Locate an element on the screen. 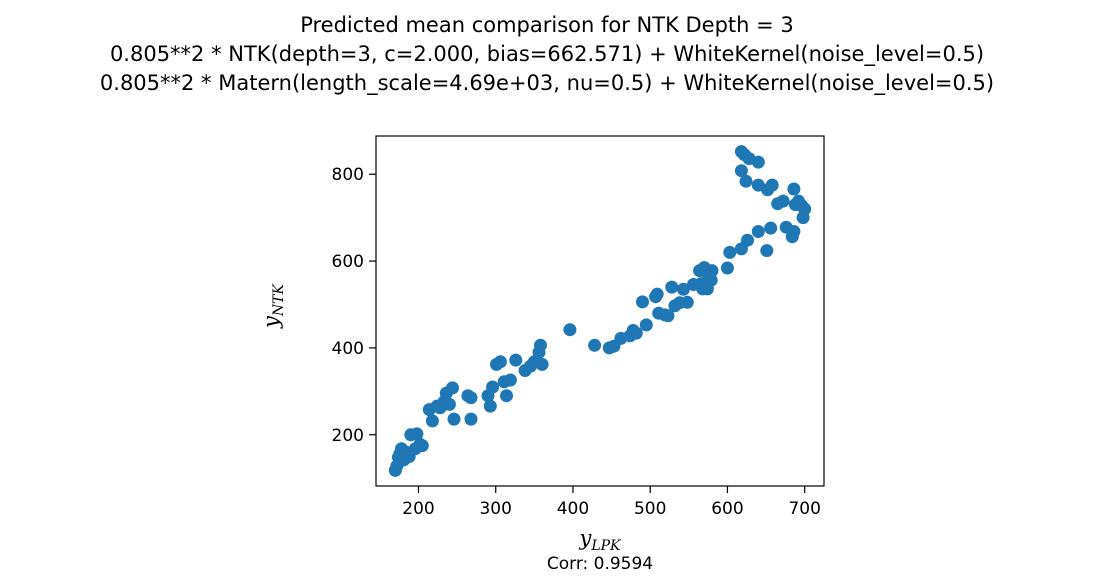  x-tick-label-4: 600 is located at coordinates (727, 509).